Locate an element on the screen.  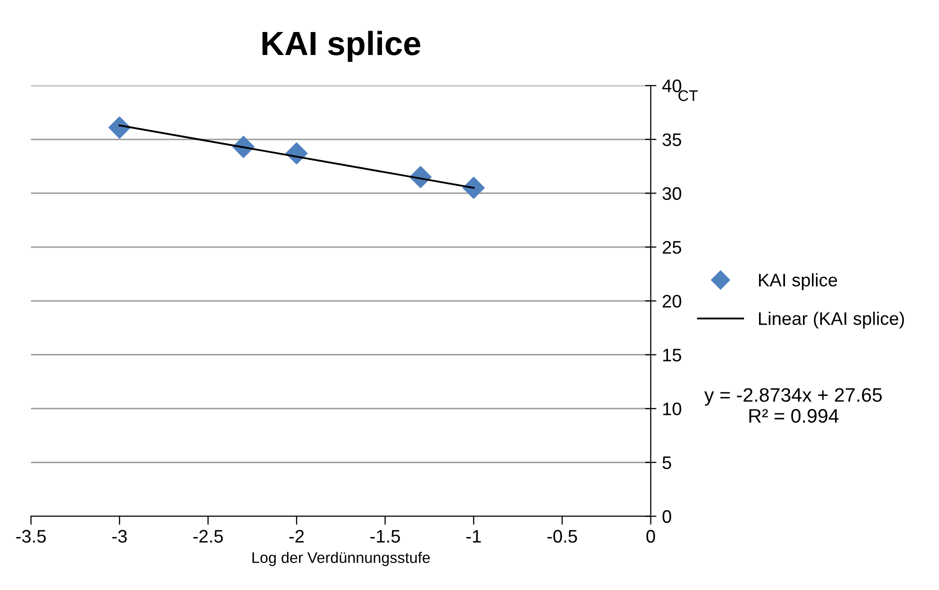
y-tick-label: 20 is located at coordinates (672, 301).